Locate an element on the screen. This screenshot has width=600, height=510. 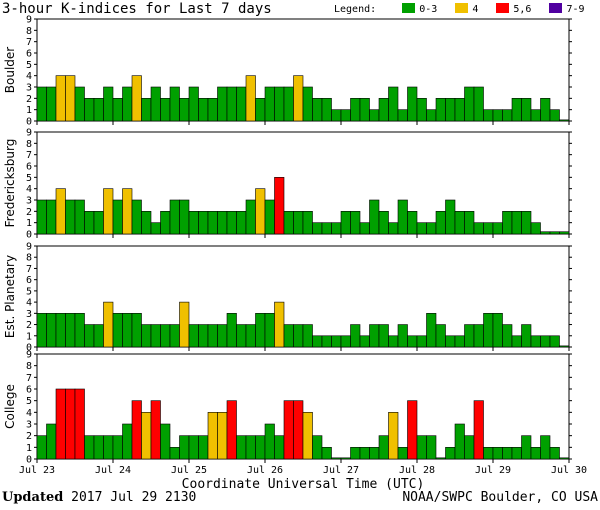
updated-line: Updated 2017 Jul 29 2130 is located at coordinates (99, 497).